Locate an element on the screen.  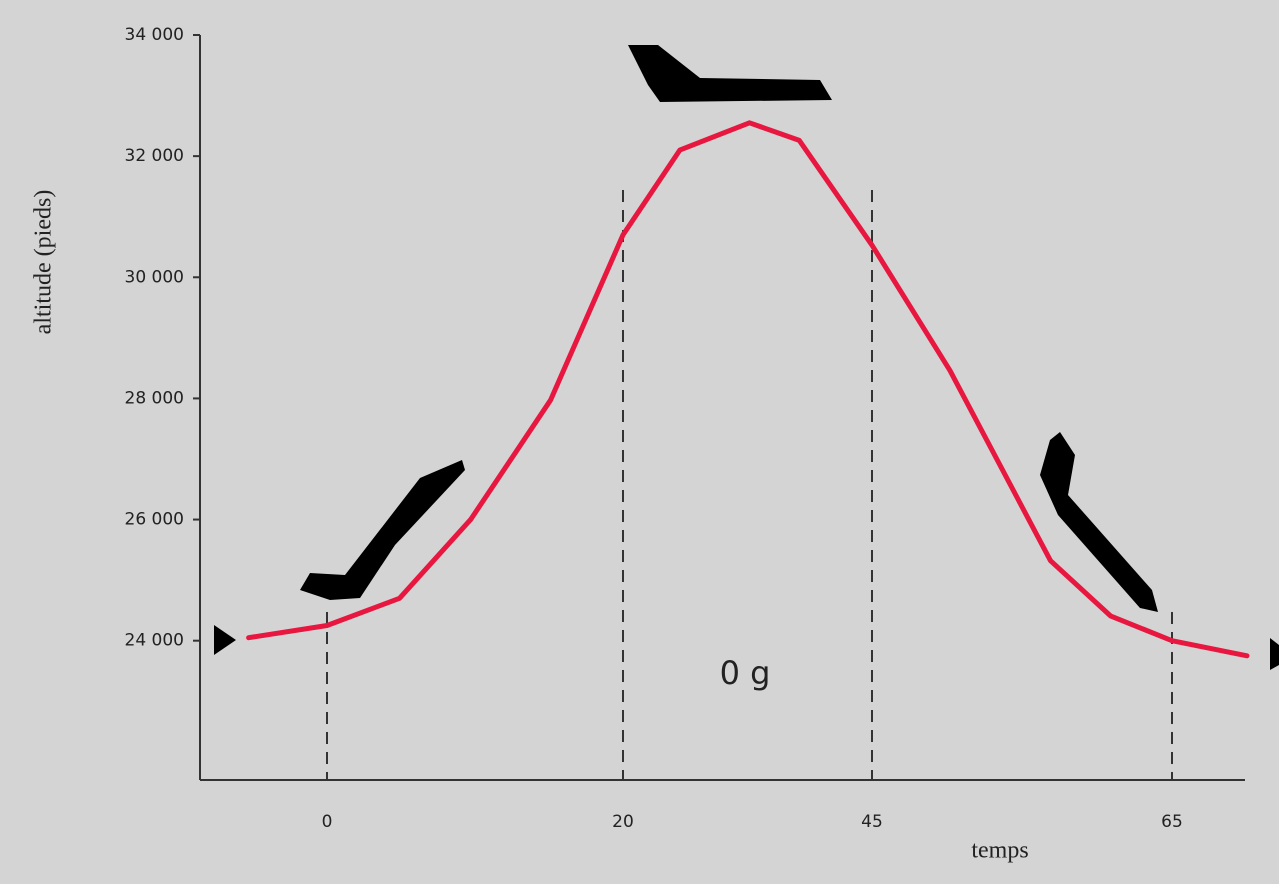
y-tick-label: 30 000 is located at coordinates (154, 277).